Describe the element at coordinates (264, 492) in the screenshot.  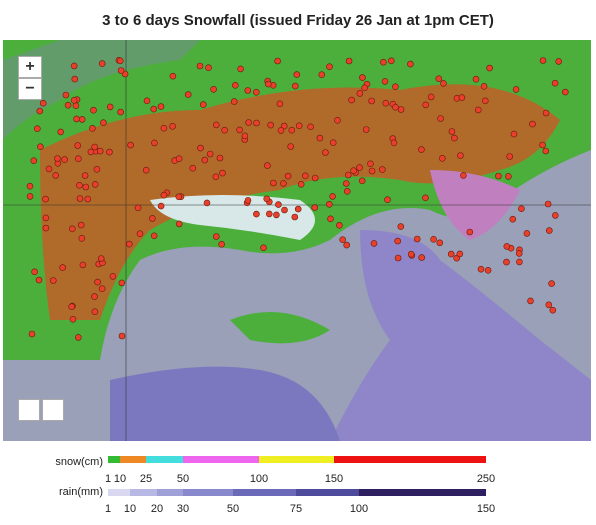
I see `rain-swatch` at that location.